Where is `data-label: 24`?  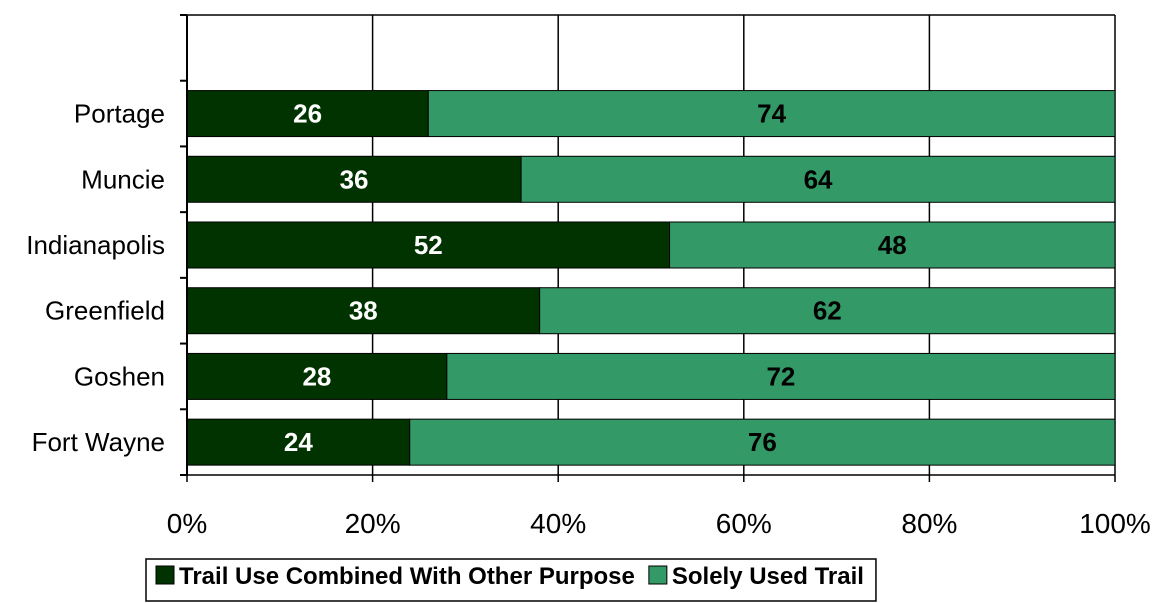
data-label: 24 is located at coordinates (298, 442).